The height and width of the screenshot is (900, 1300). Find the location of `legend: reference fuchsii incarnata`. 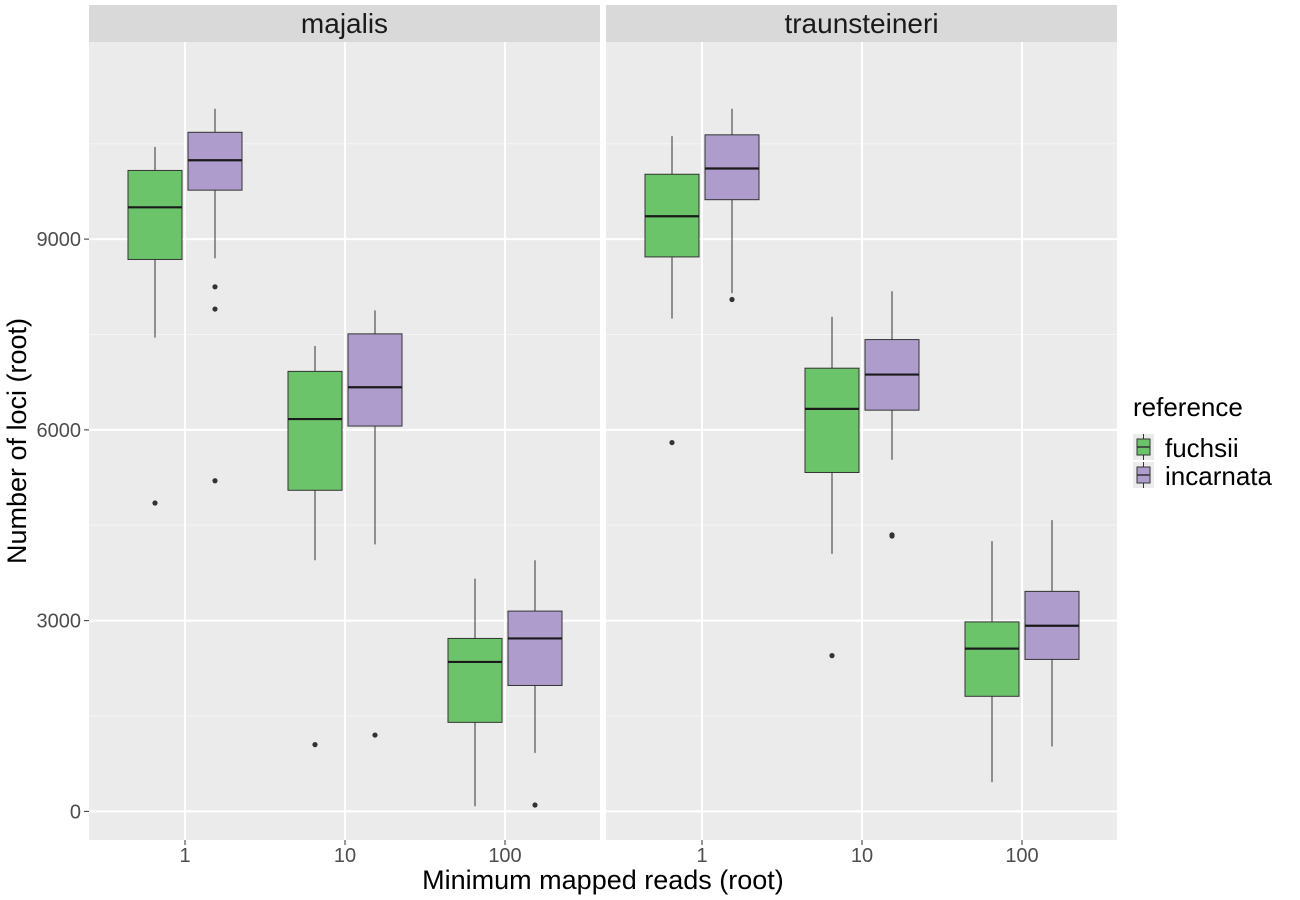

legend: reference fuchsii incarnata is located at coordinates (1202, 441).